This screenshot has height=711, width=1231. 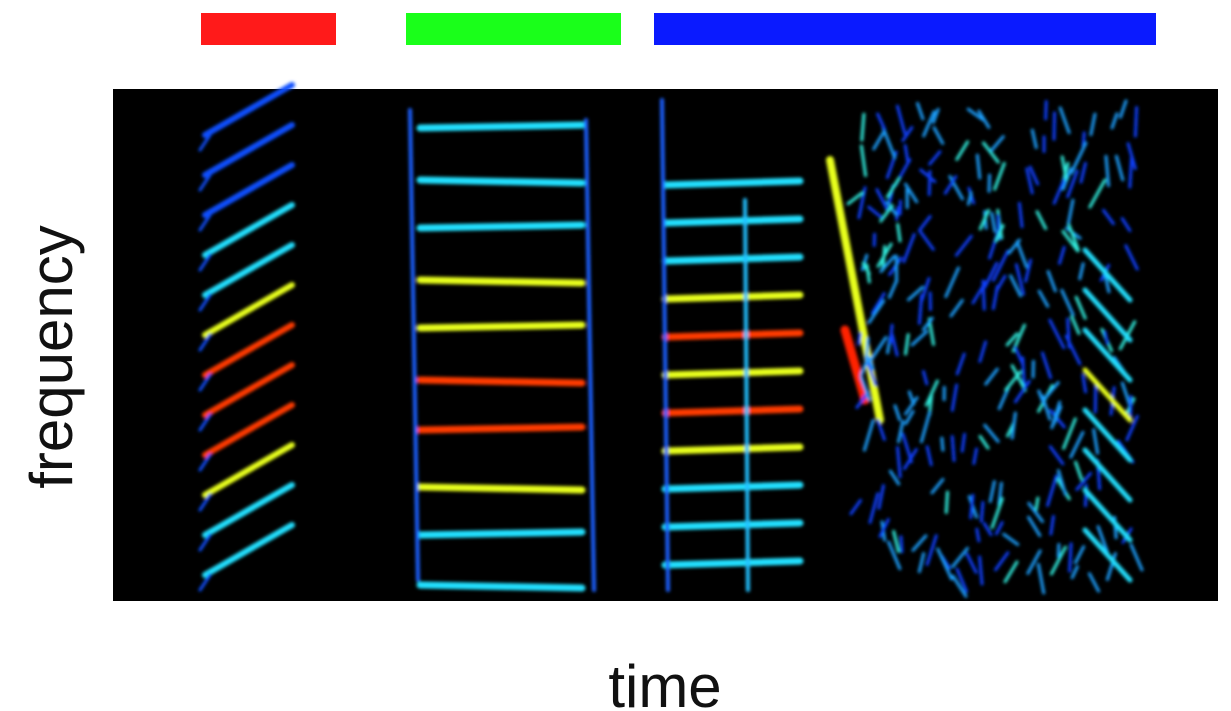 What do you see at coordinates (513, 29) in the screenshot?
I see `segment-bar-green` at bounding box center [513, 29].